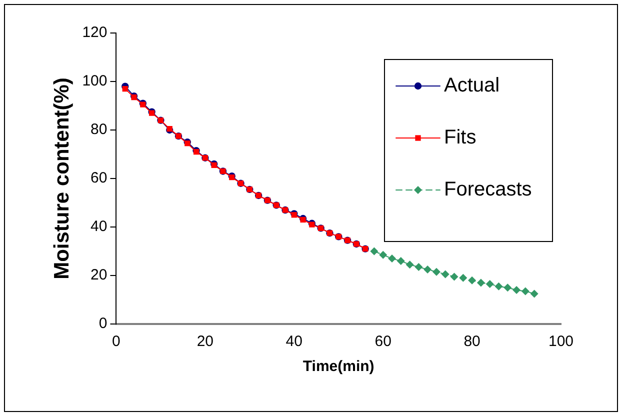 This screenshot has width=624, height=418. I want to click on y-tick-label: 60, so click(99, 178).